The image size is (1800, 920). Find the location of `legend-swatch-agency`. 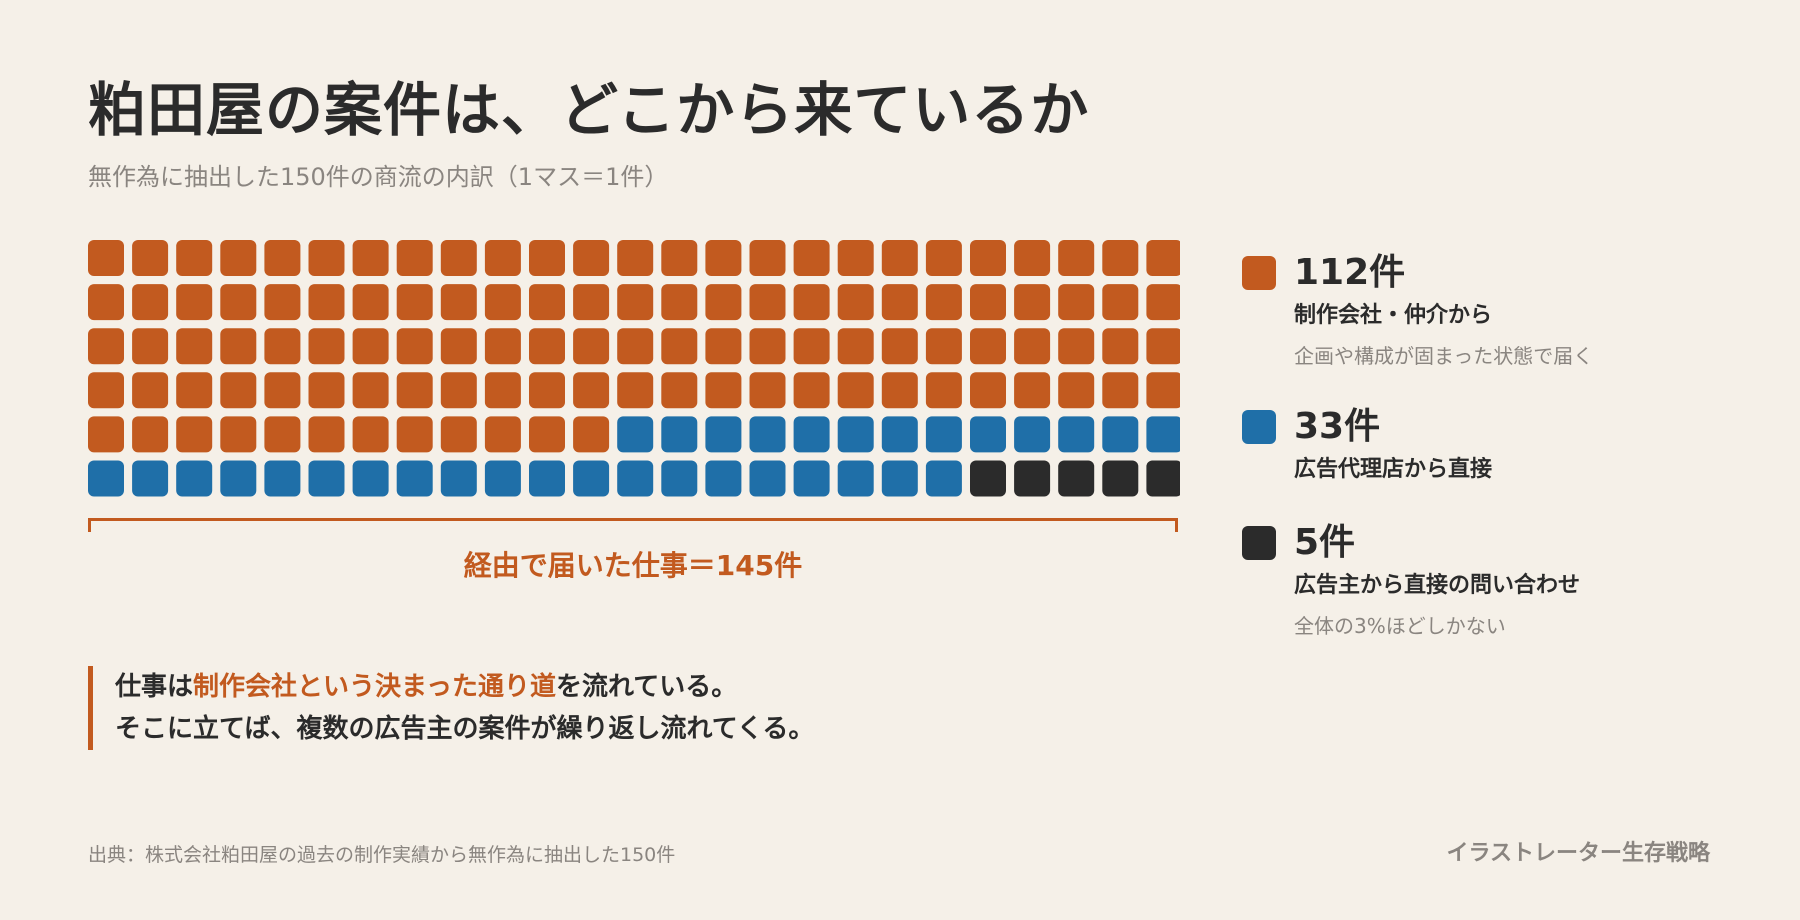

legend-swatch-agency is located at coordinates (1259, 273).